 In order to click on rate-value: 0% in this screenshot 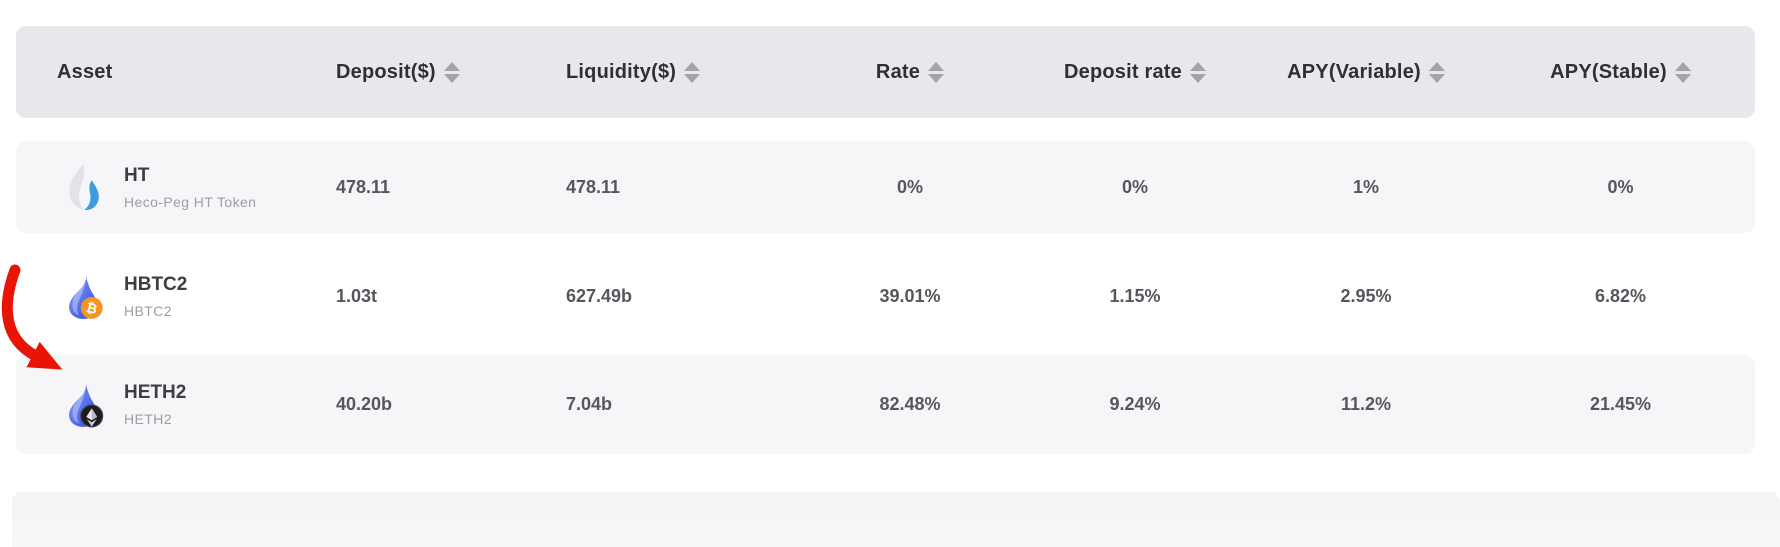, I will do `click(909, 186)`.